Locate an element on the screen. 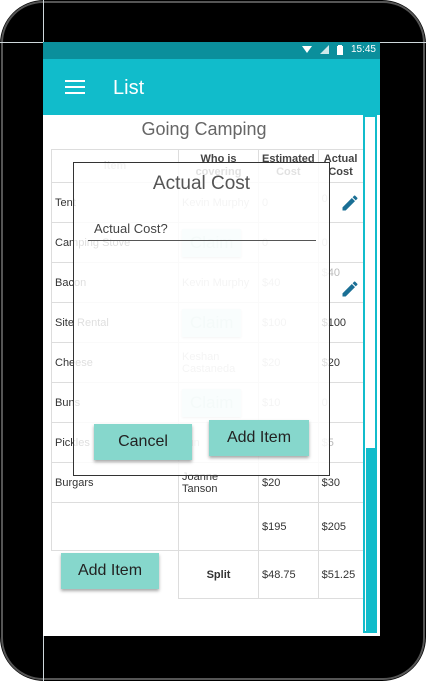 The width and height of the screenshot is (426, 681). totals-spacer is located at coordinates (218, 526).